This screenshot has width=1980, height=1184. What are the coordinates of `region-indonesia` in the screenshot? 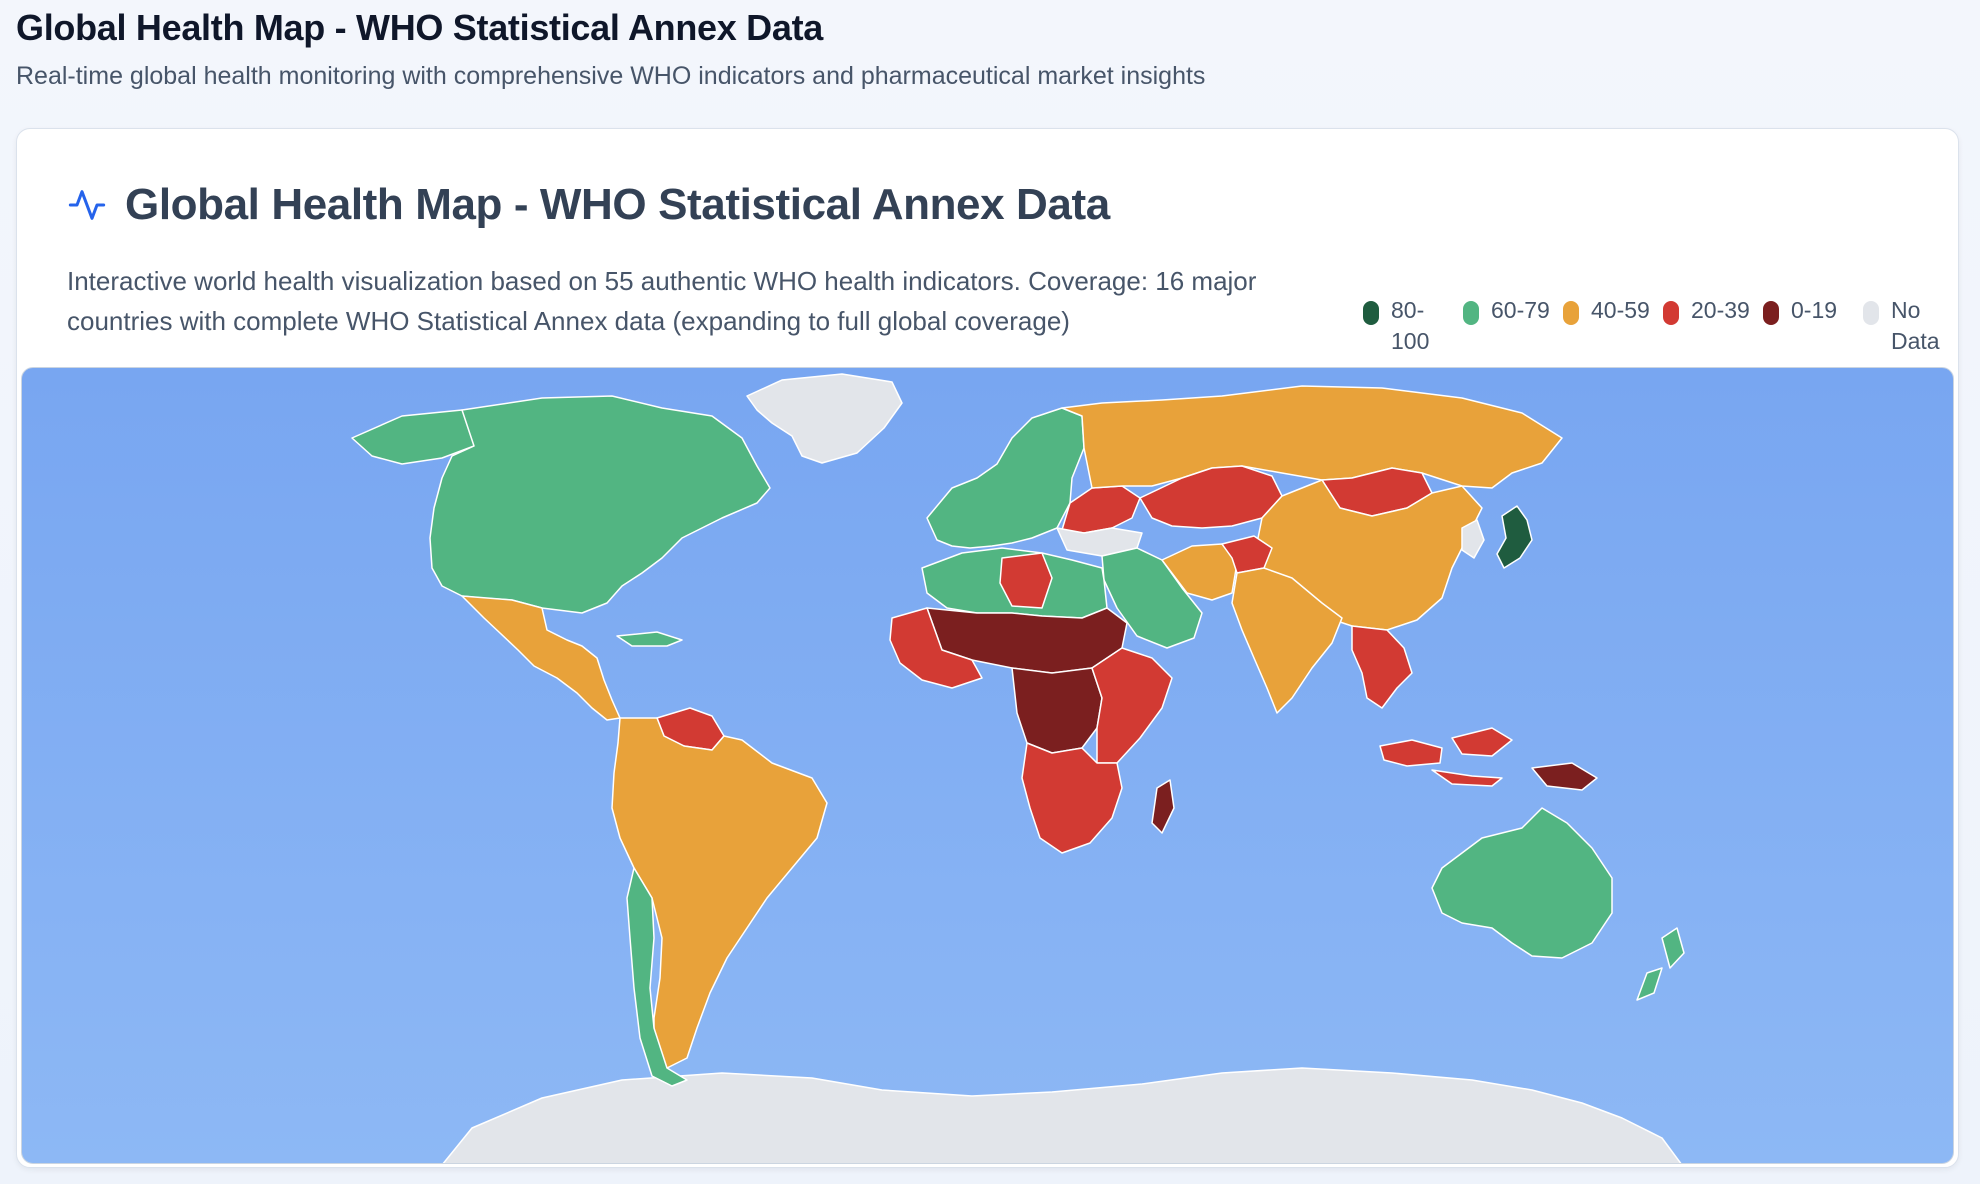 It's located at (1446, 757).